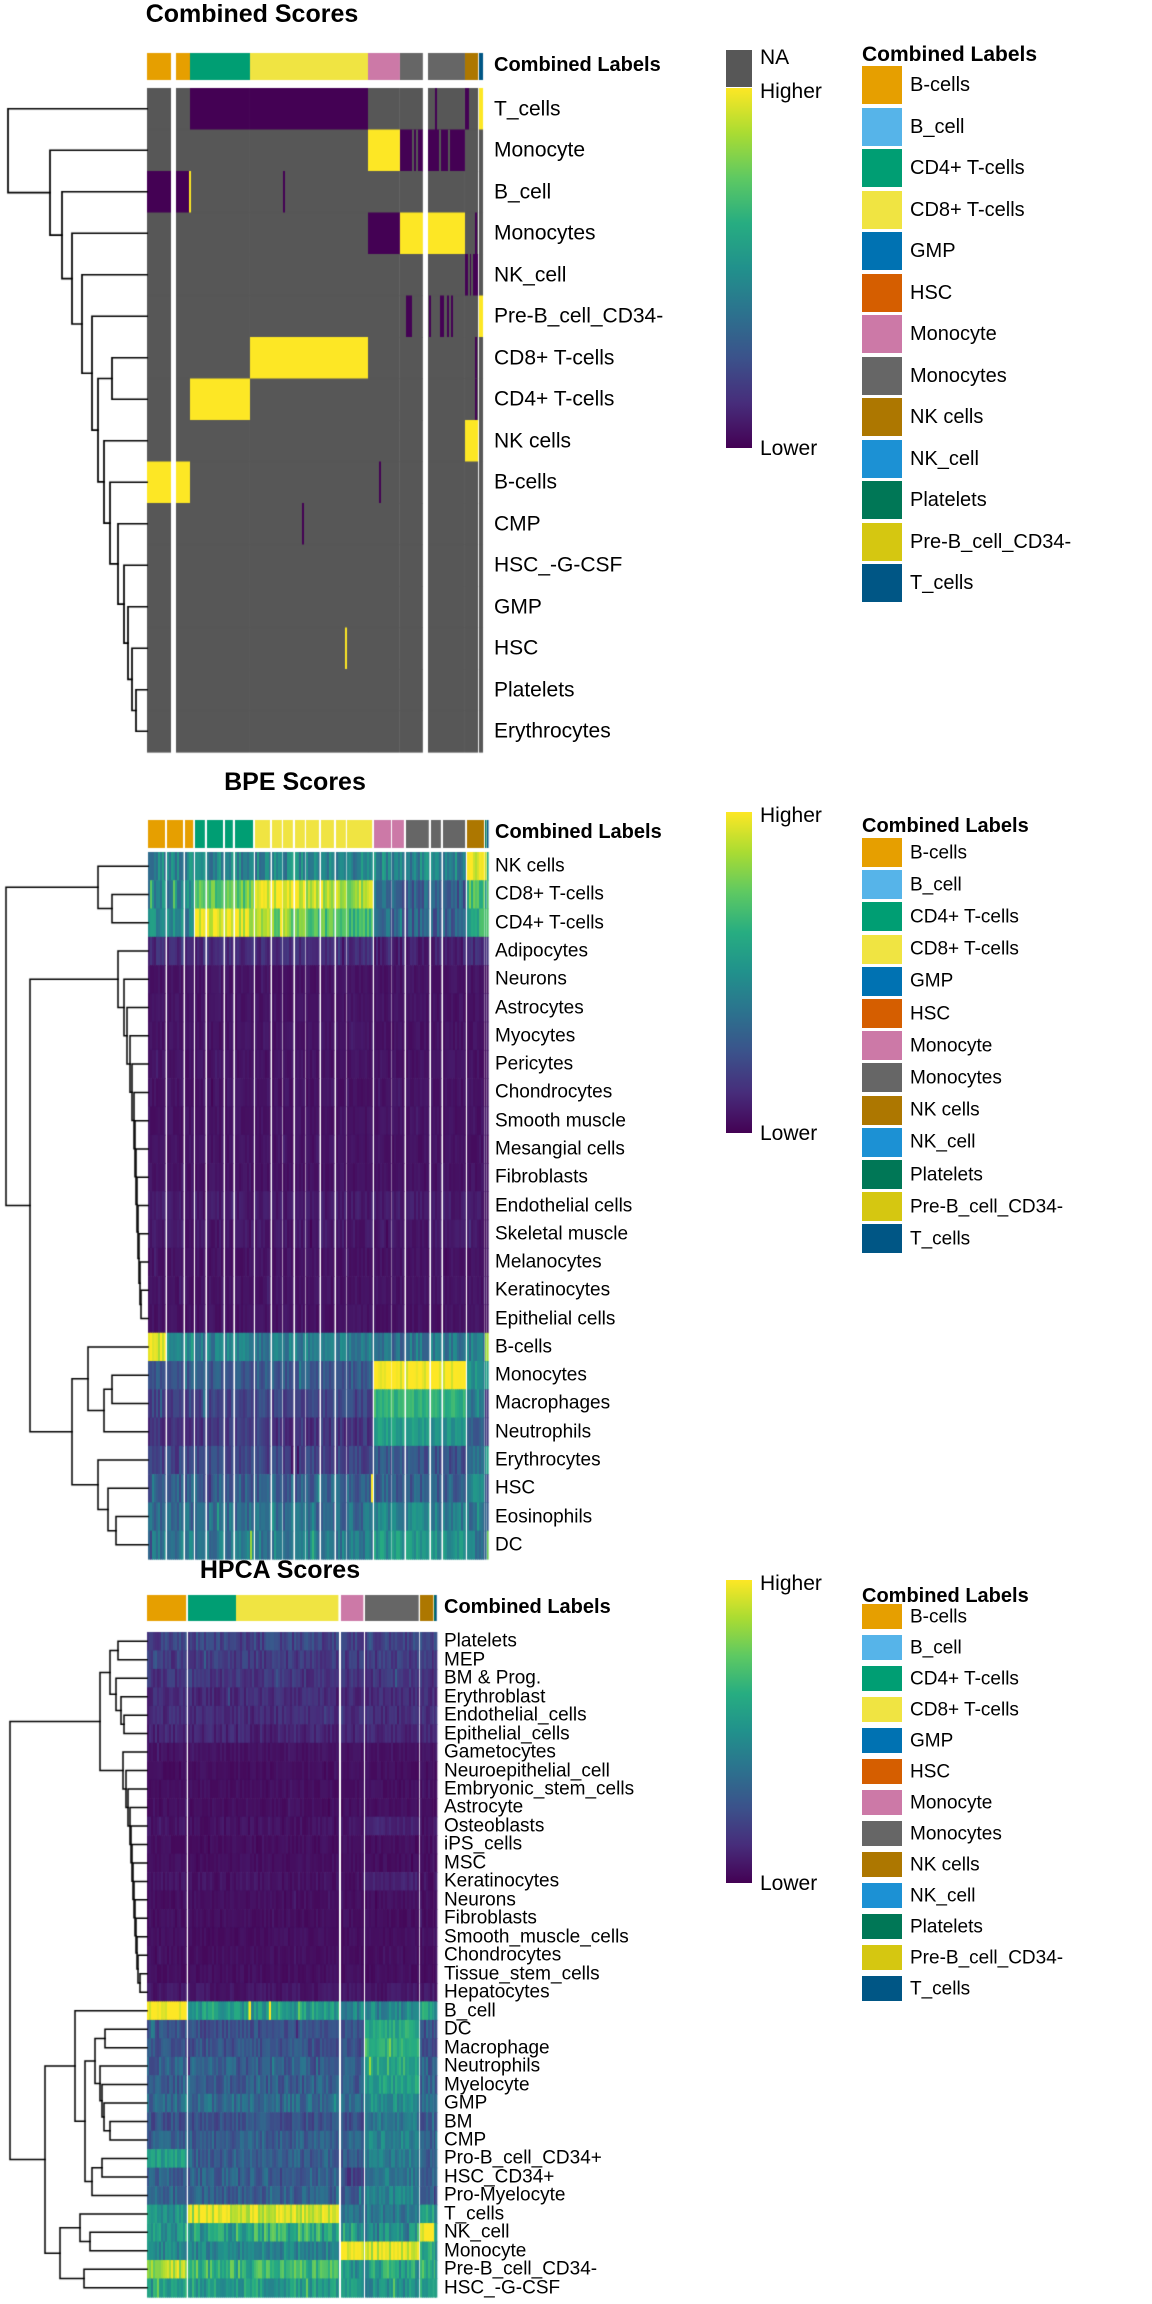 The image size is (1152, 2304). Describe the element at coordinates (541, 951) in the screenshot. I see `row-label: Adipocytes` at that location.